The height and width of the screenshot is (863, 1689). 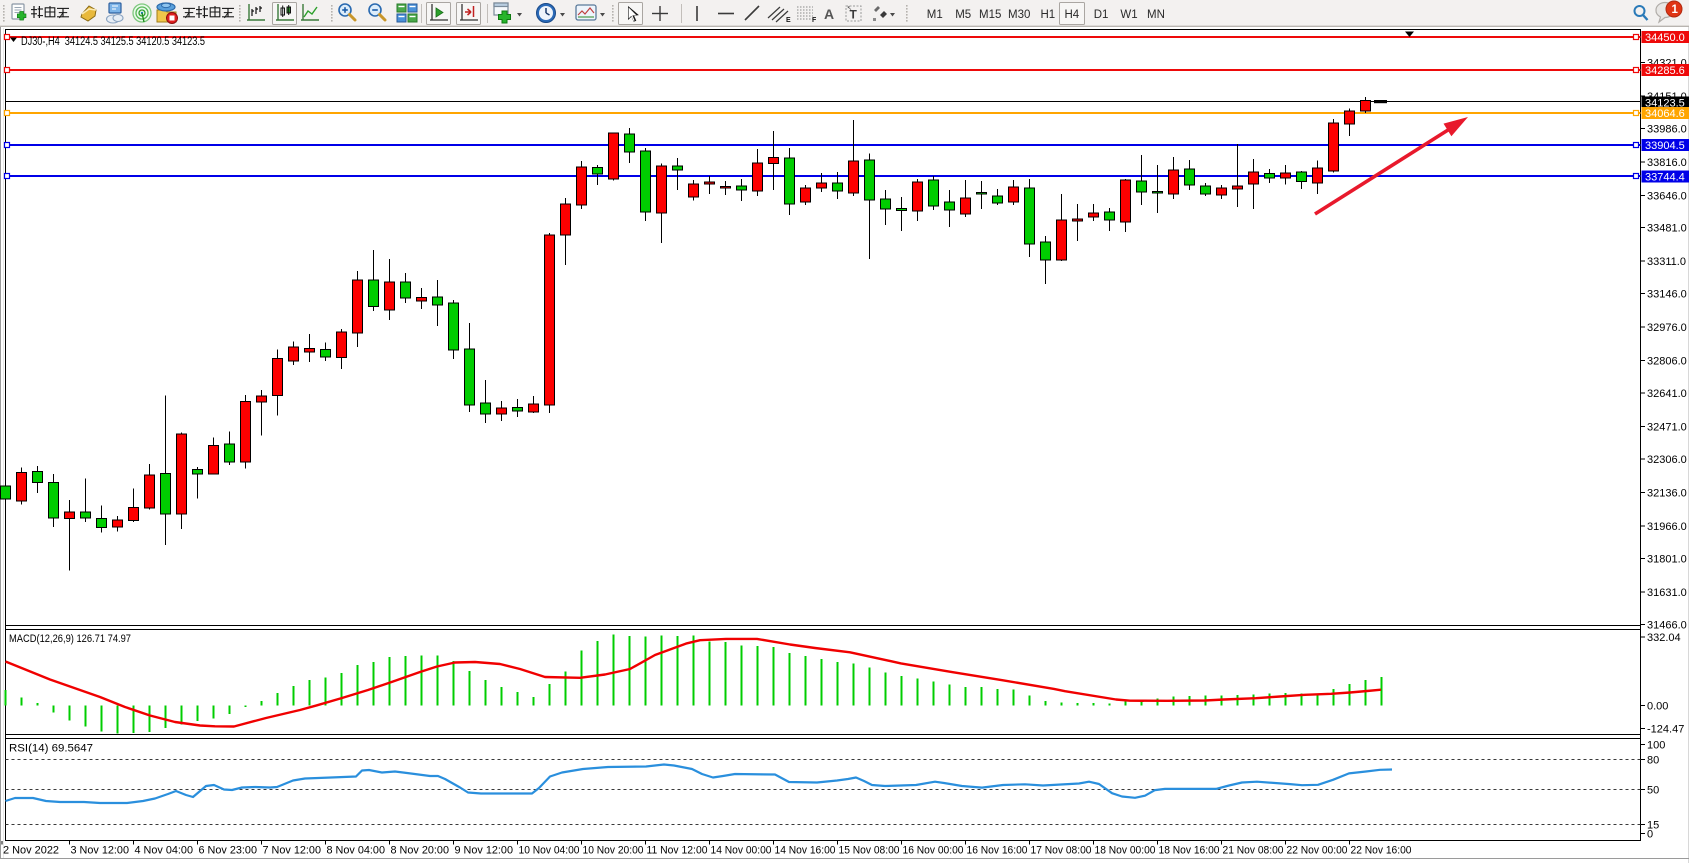 I want to click on svg-text: 17 Nov 08:00, so click(x=1061, y=851).